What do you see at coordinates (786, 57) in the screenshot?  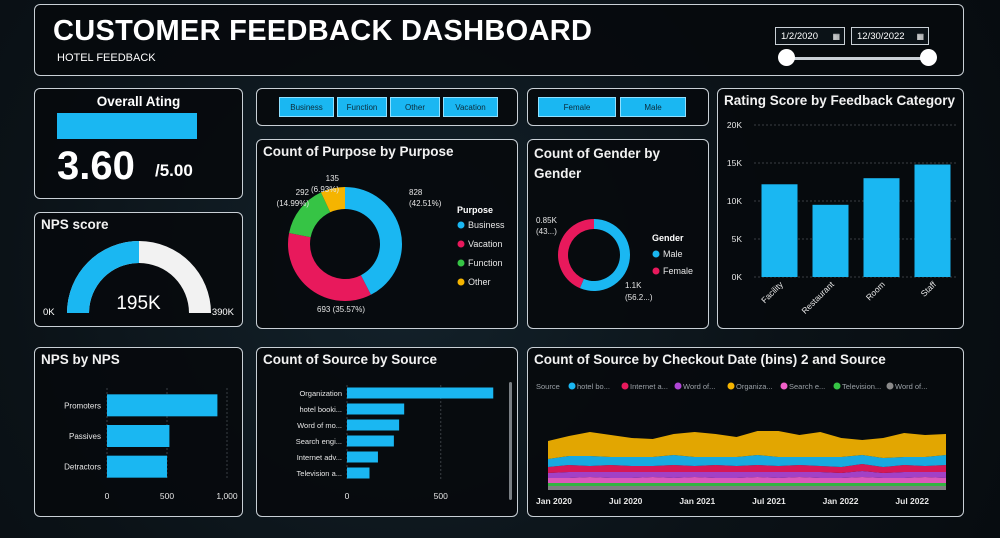 I see `date-slider-handle-start` at bounding box center [786, 57].